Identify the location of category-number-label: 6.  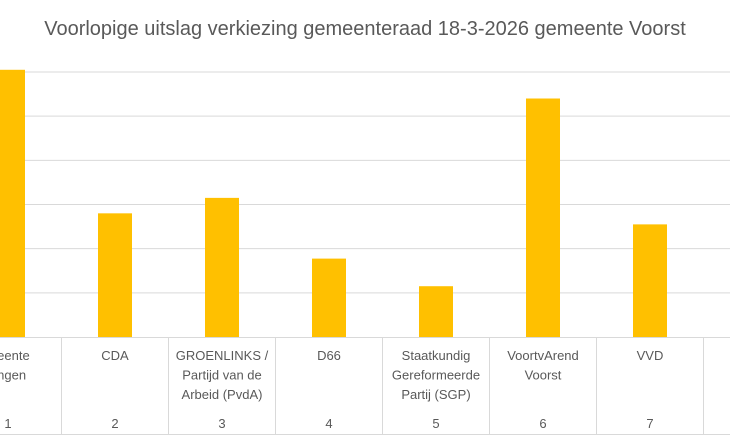
(542, 423).